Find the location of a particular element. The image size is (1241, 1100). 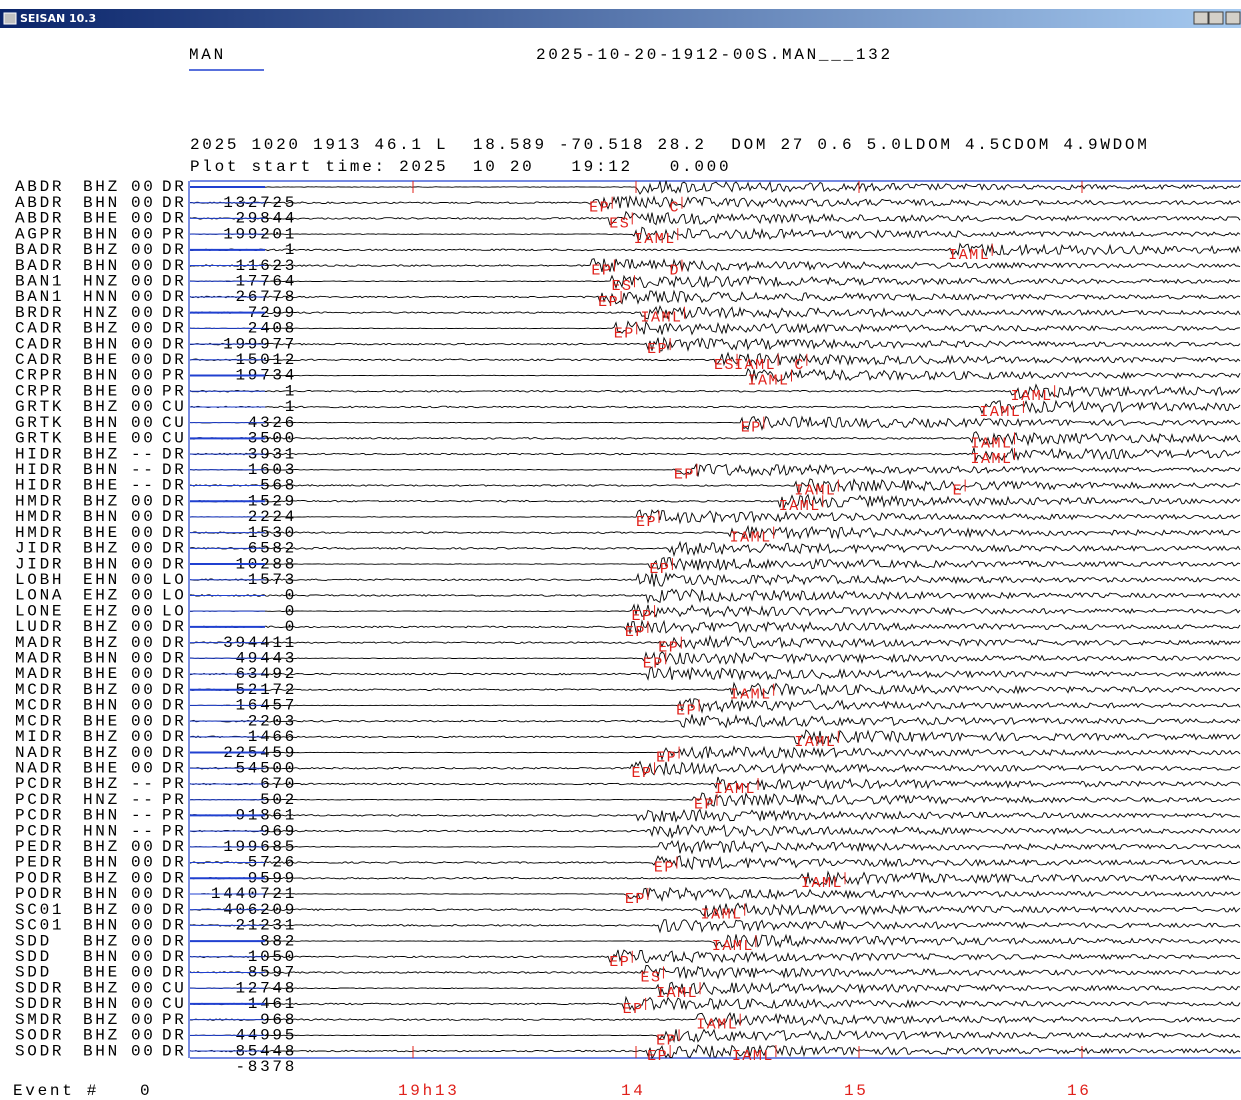

station: HIDR is located at coordinates (39, 486).